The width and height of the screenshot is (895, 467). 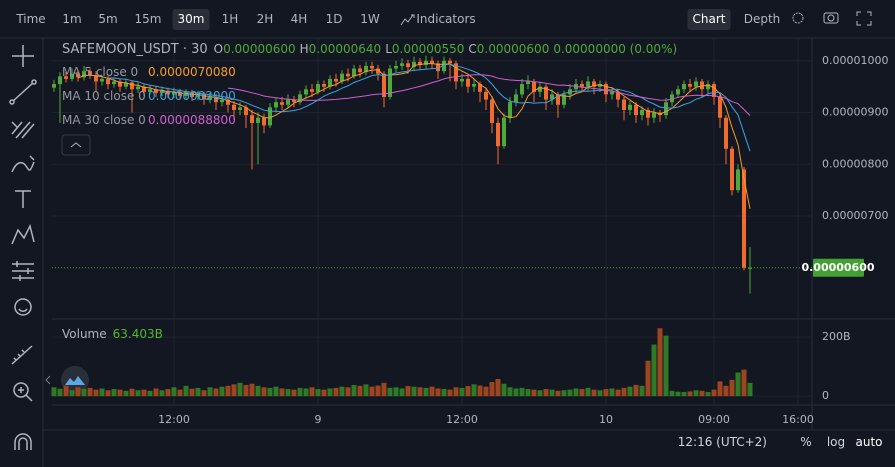 What do you see at coordinates (831, 18) in the screenshot?
I see `screenshot-lens` at bounding box center [831, 18].